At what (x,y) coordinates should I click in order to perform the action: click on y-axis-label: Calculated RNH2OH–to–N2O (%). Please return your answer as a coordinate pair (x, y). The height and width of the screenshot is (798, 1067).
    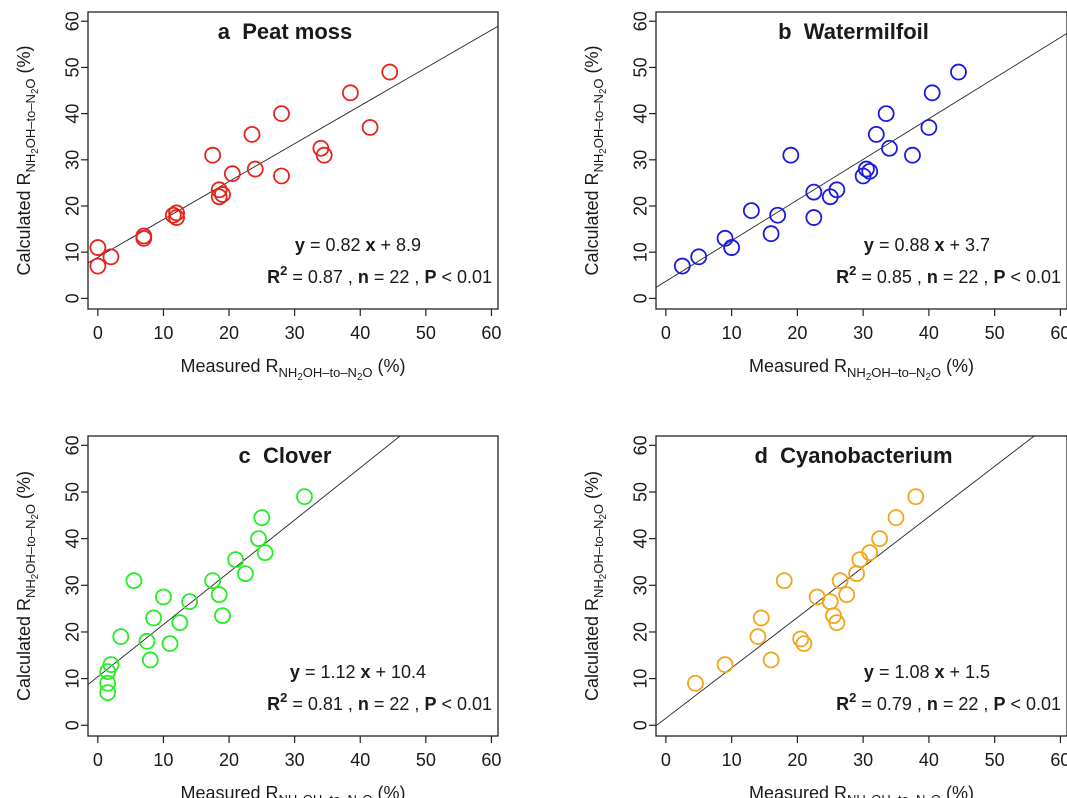
    Looking at the image, I should click on (27, 586).